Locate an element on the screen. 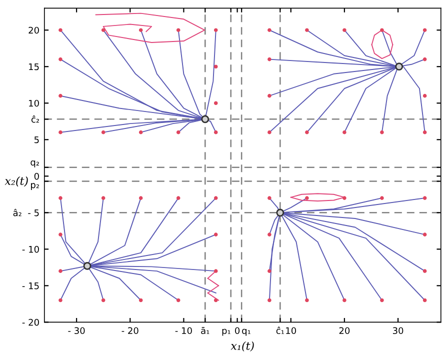  y-tick-label: - 10 is located at coordinates (30, 249).